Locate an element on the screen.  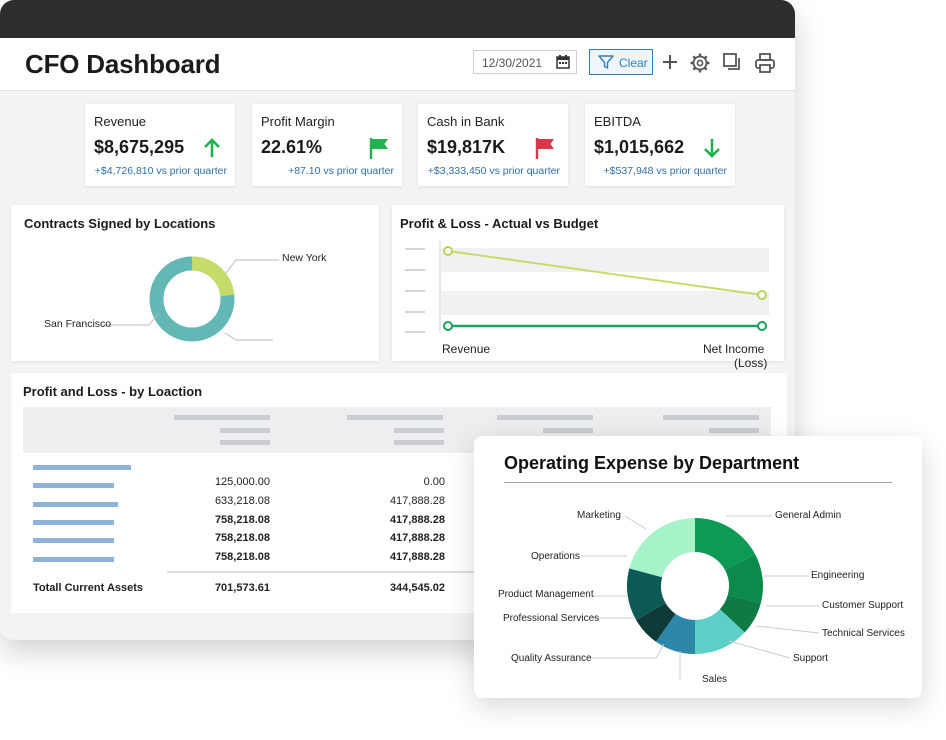
pl-table-title: Profit and Loss - by Loaction is located at coordinates (113, 391).